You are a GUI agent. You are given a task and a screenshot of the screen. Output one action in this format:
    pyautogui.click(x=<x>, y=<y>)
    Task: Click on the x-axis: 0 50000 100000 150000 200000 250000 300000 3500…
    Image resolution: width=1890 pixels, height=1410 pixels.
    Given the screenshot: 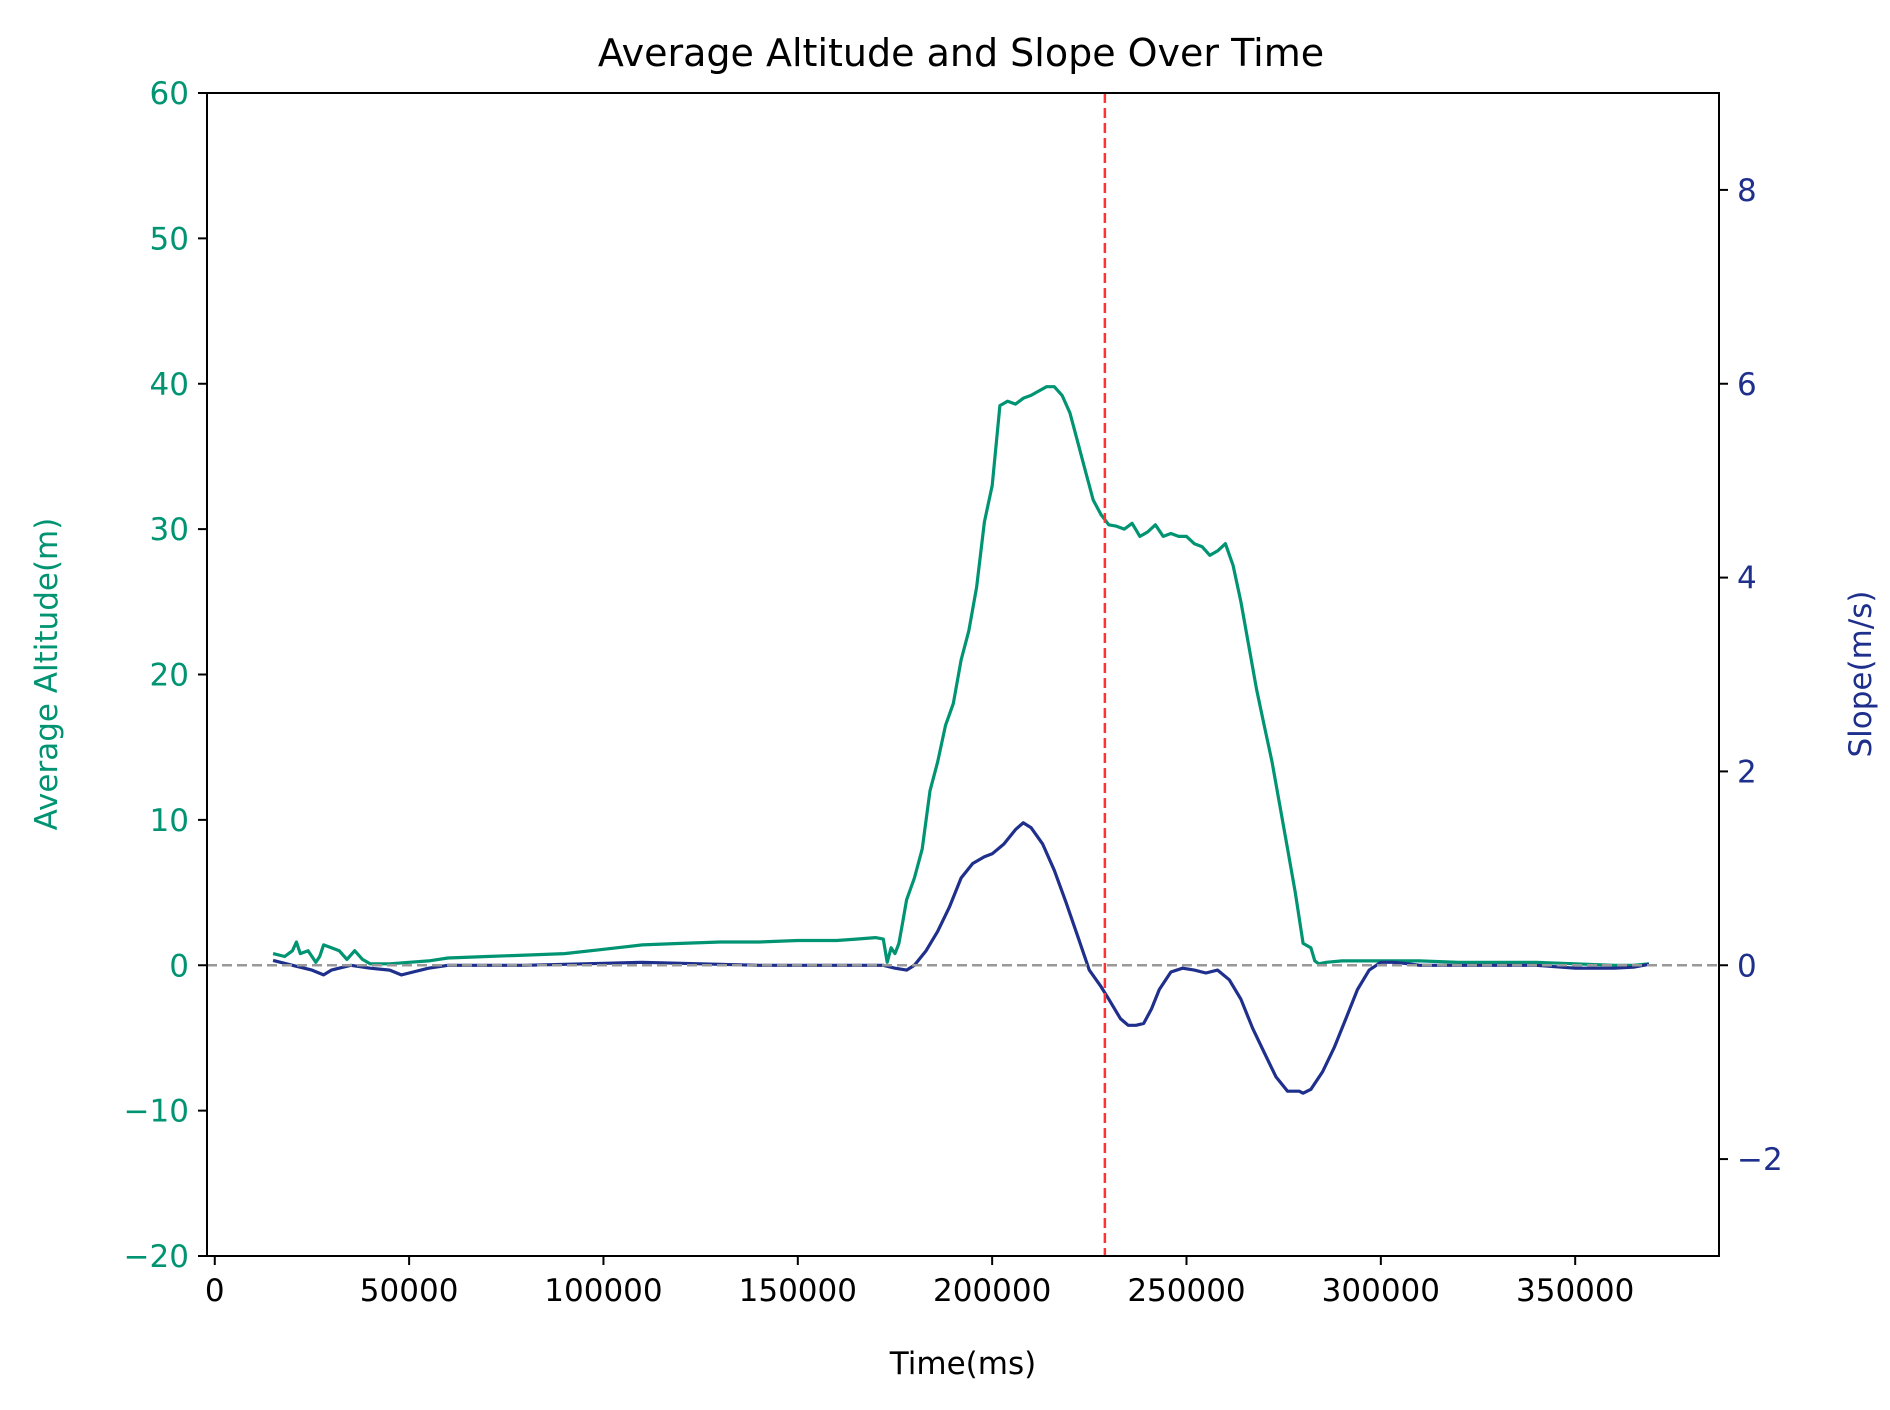 What is the action you would take?
    pyautogui.click(x=919, y=1282)
    